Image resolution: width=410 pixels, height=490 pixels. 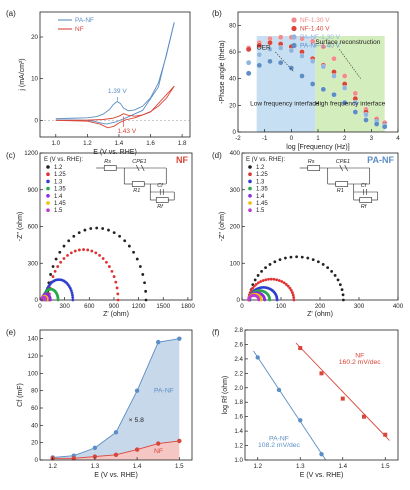 What do you see at coordinates (364, 186) in the screenshot?
I see `panel-d-circuit-label-3: Cf` at bounding box center [364, 186].